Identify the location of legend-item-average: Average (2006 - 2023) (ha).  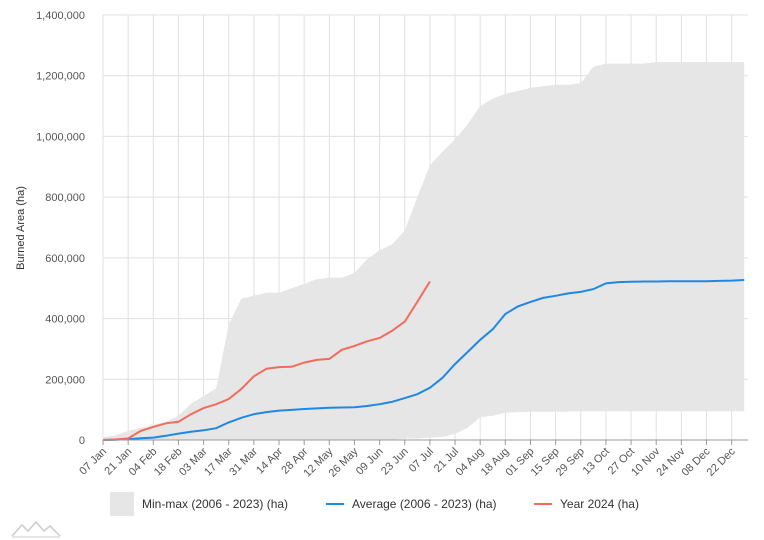
(411, 504).